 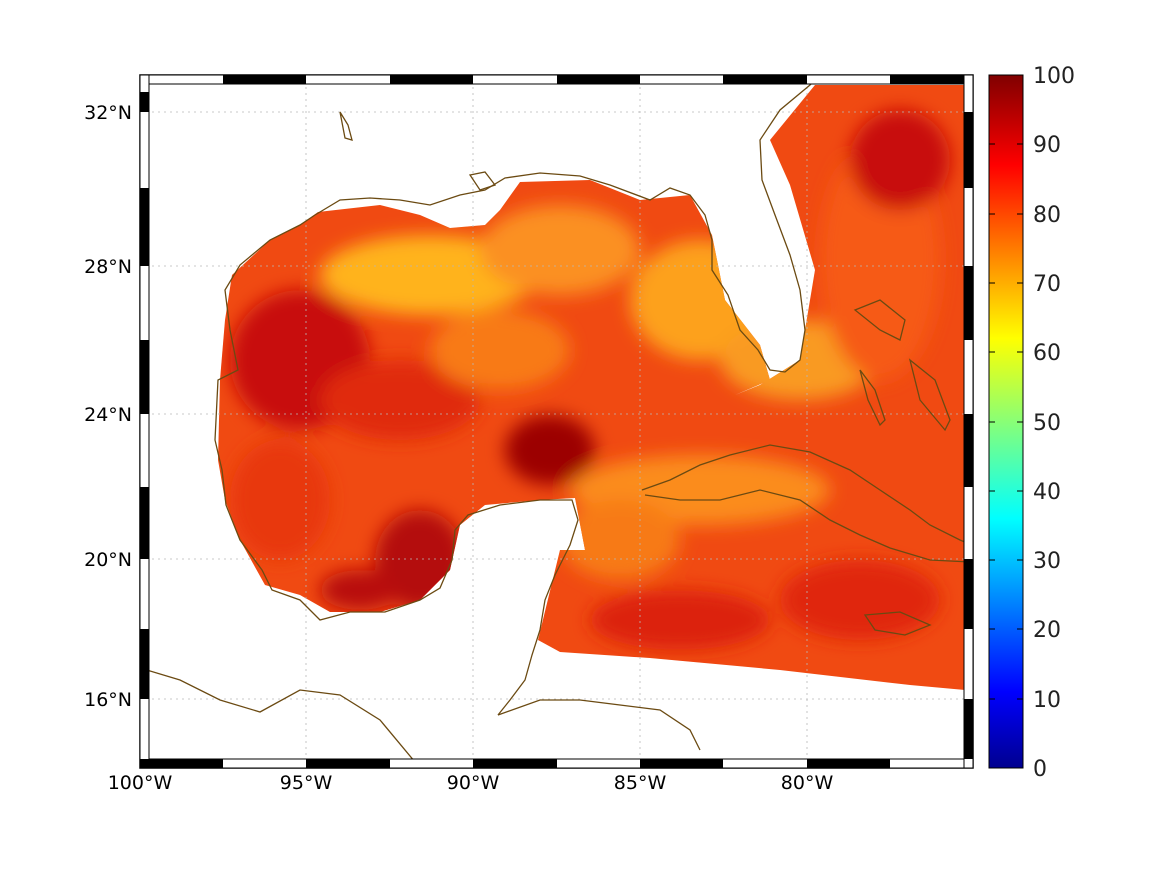 I want to click on colorbar-tick-label: 70, so click(x=1047, y=284).